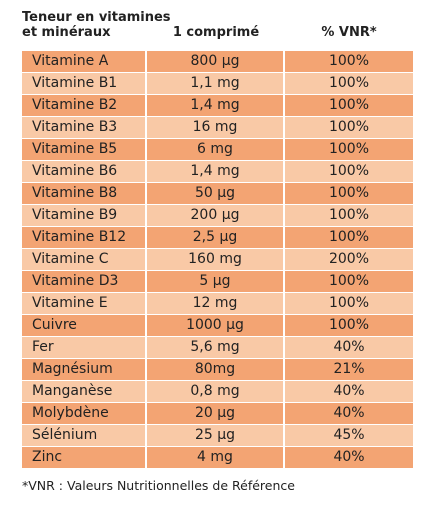 This screenshot has width=430, height=506. I want to click on table-cell: 50 µg, so click(216, 193).